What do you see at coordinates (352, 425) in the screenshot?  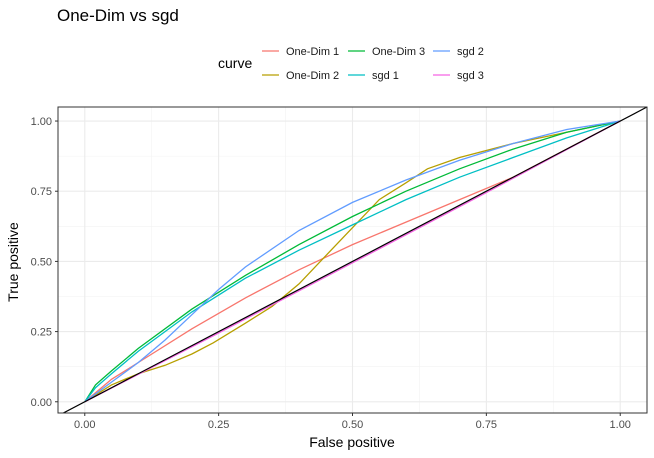 I see `x-tick-label: 0.50` at bounding box center [352, 425].